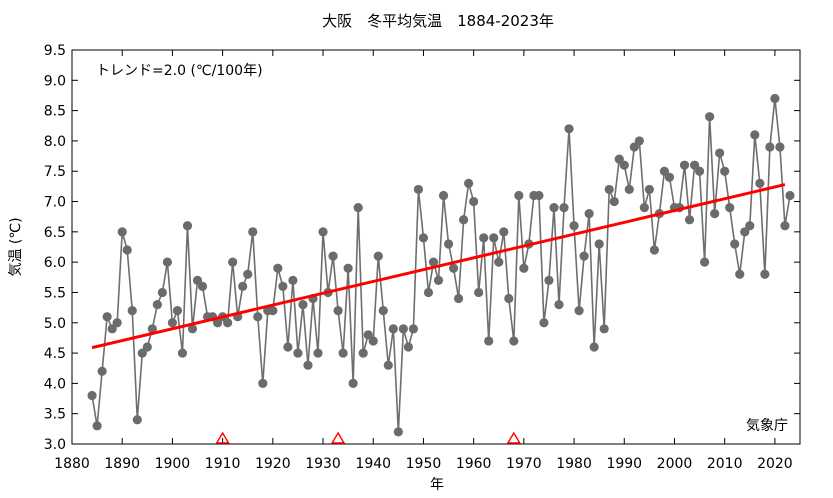 This screenshot has width=833, height=498. Describe the element at coordinates (574, 464) in the screenshot. I see `x-tick-label: 1980` at that location.